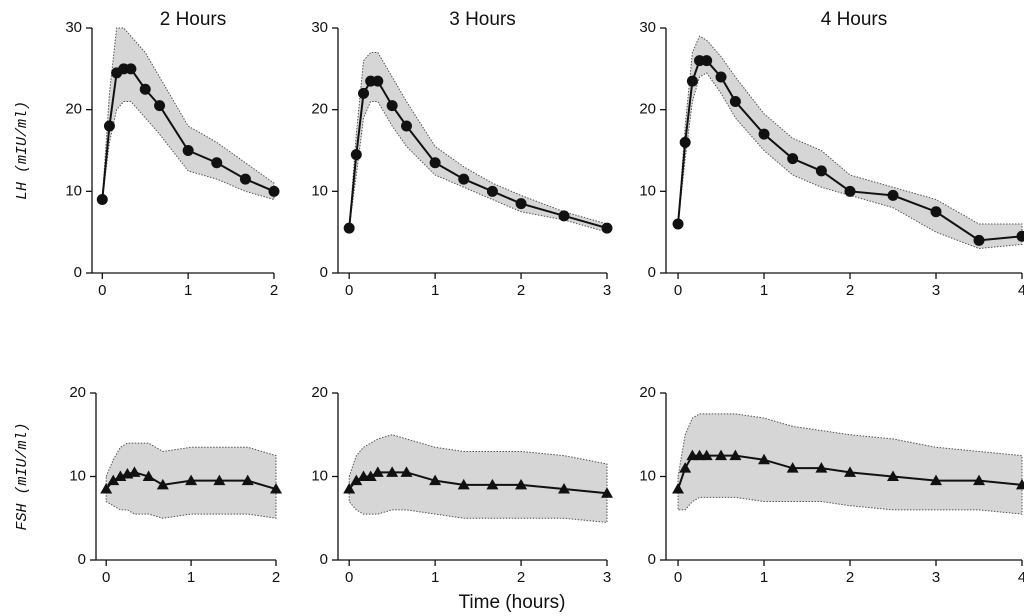 The width and height of the screenshot is (1024, 616). What do you see at coordinates (22, 150) in the screenshot?
I see `y-axis-label: LH (mIU/ml)` at bounding box center [22, 150].